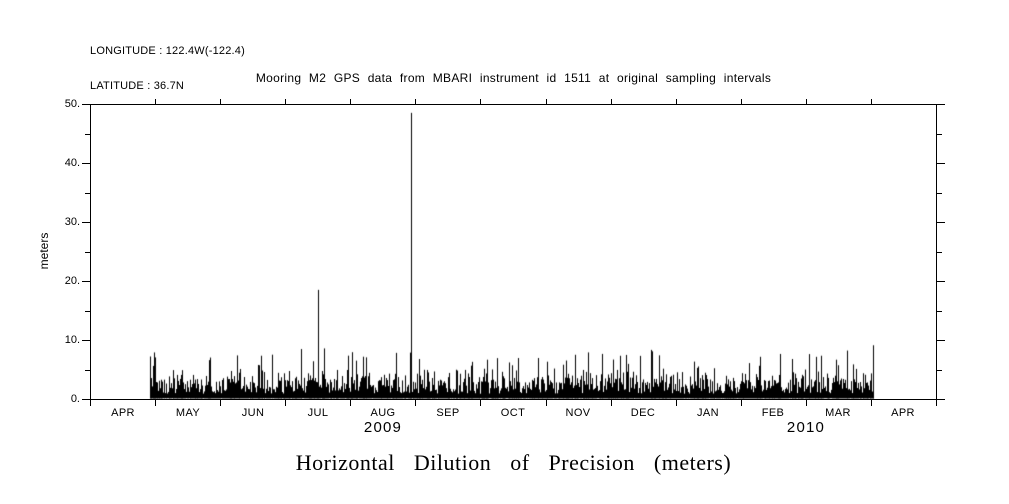 The image size is (1009, 504). I want to click on month-label: SEP, so click(448, 413).